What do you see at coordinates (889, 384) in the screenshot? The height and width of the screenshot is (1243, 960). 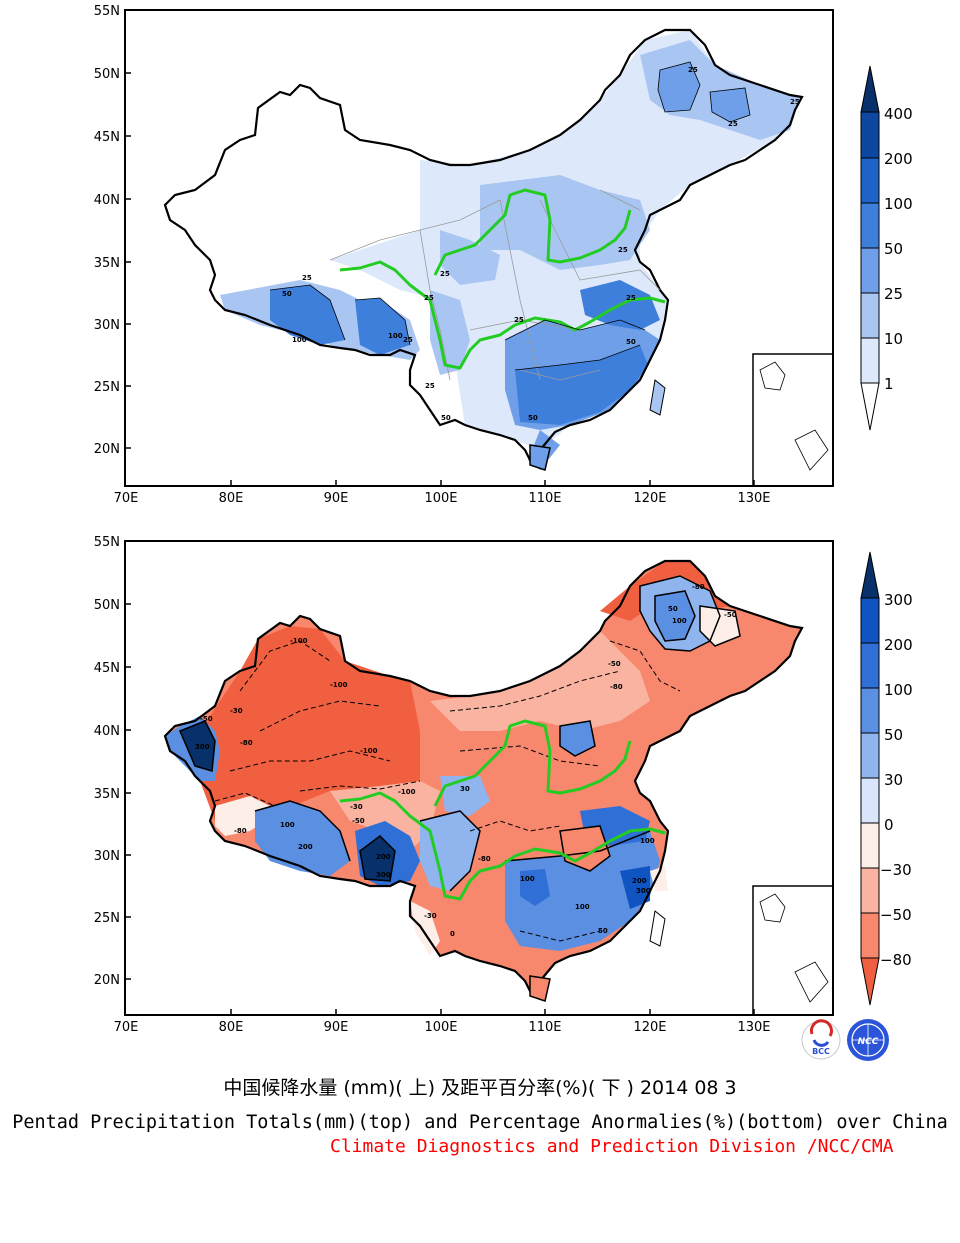 I see `colorbar-label: 1` at bounding box center [889, 384].